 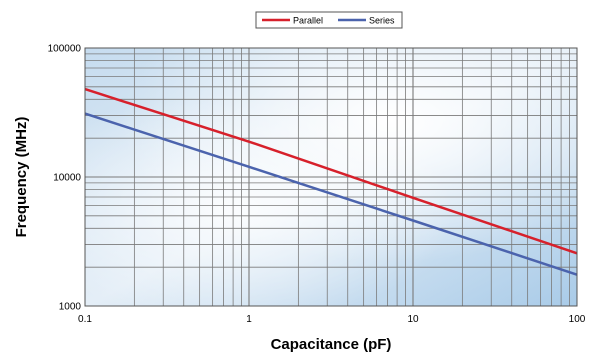 I want to click on y-axis-title: Frequency (MHz), so click(x=21, y=177).